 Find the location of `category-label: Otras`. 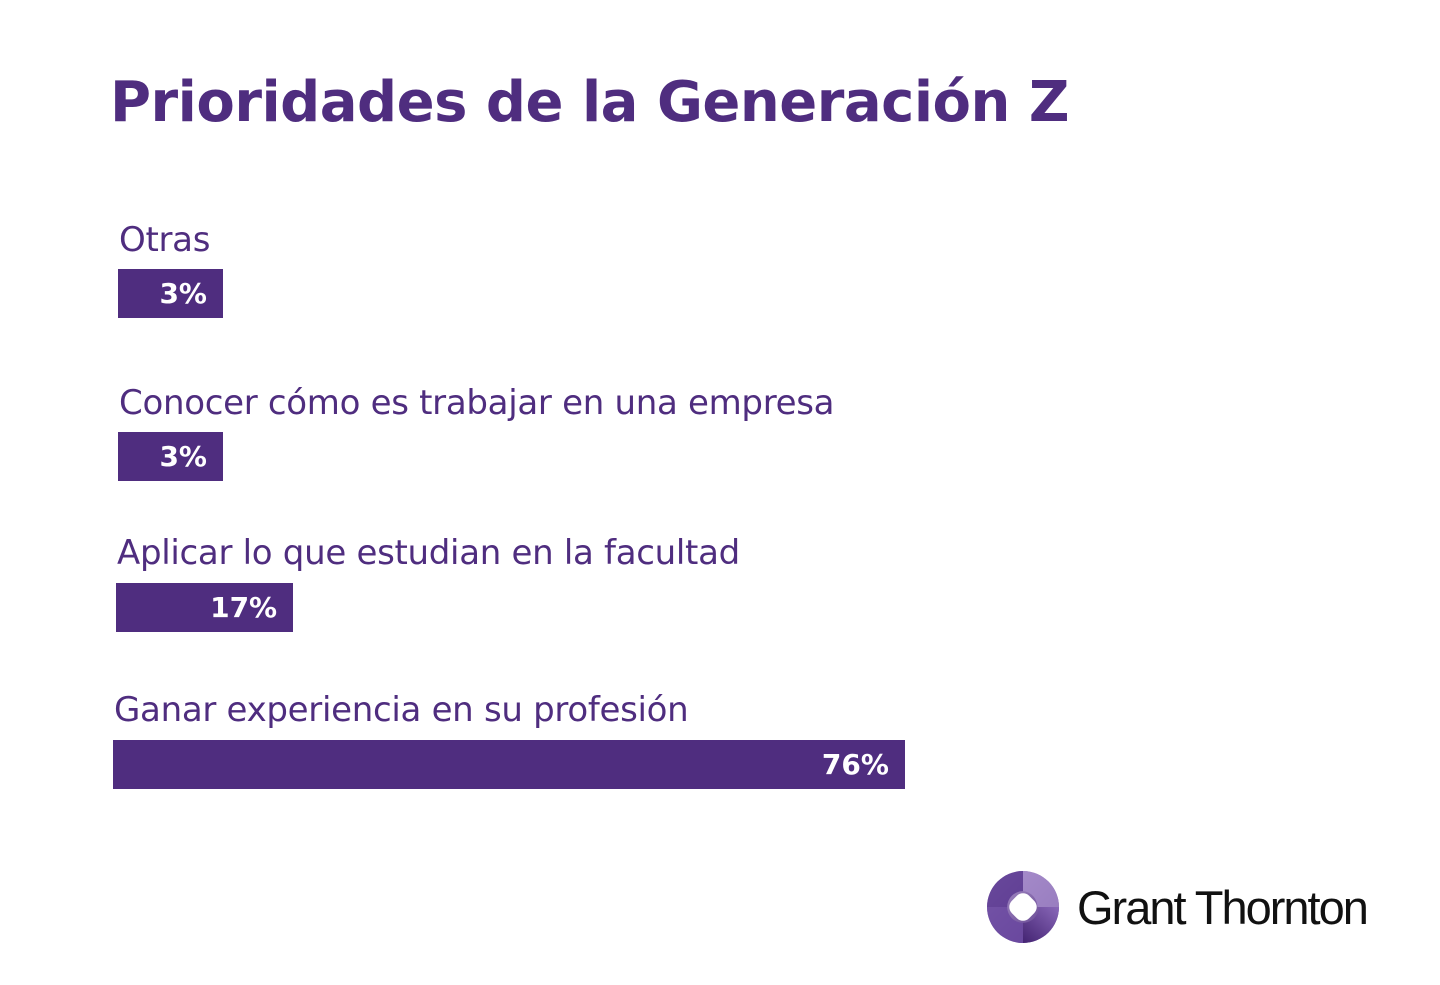

category-label: Otras is located at coordinates (165, 240).